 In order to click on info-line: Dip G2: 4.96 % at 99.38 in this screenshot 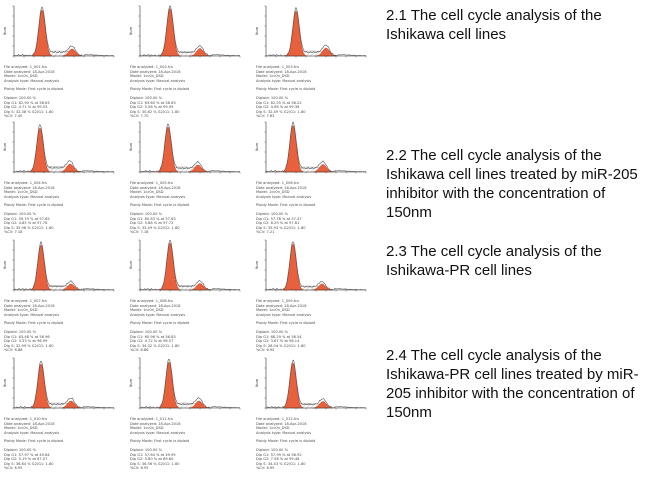, I will do `click(278, 107)`.